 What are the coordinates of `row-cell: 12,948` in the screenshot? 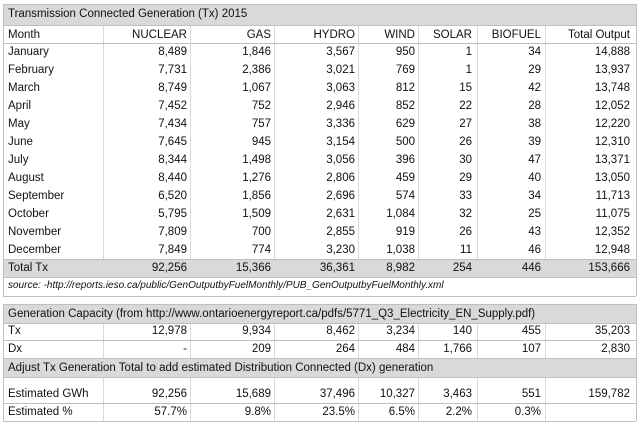 It's located at (612, 250).